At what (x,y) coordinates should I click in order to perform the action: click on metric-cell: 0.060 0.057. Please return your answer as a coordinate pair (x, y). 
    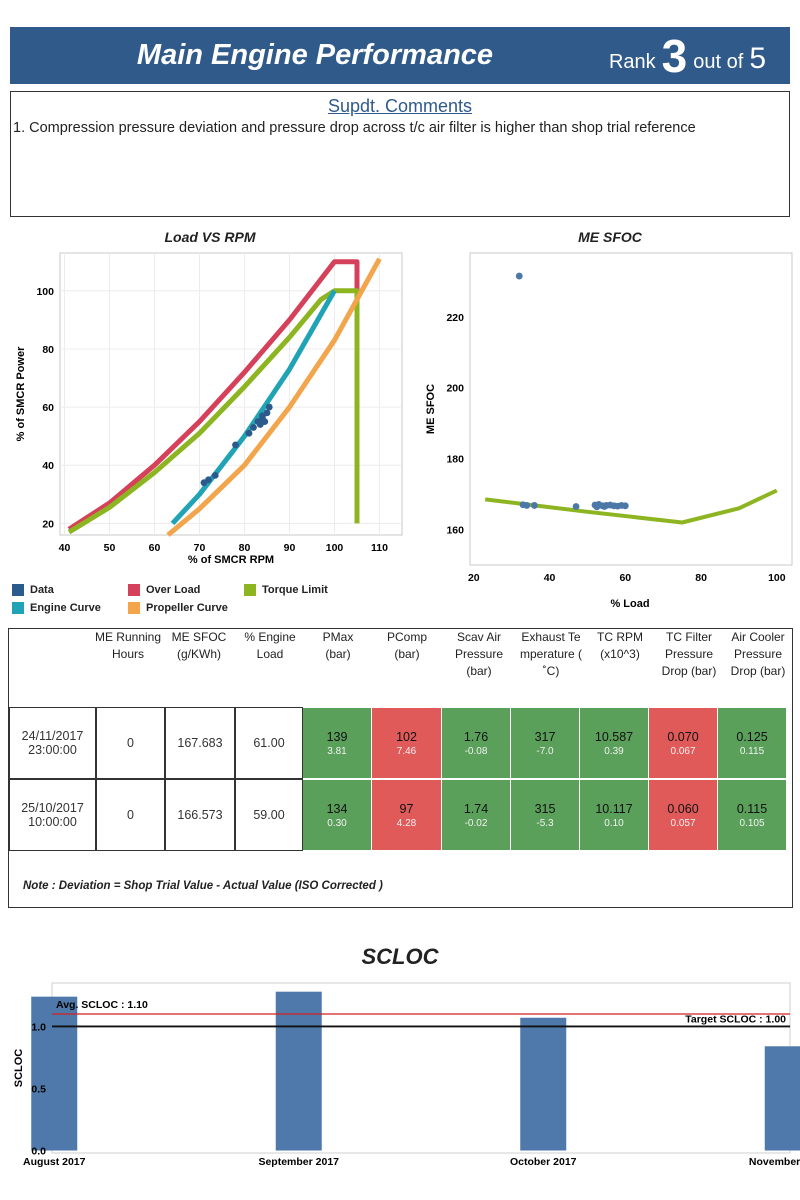
    Looking at the image, I should click on (683, 815).